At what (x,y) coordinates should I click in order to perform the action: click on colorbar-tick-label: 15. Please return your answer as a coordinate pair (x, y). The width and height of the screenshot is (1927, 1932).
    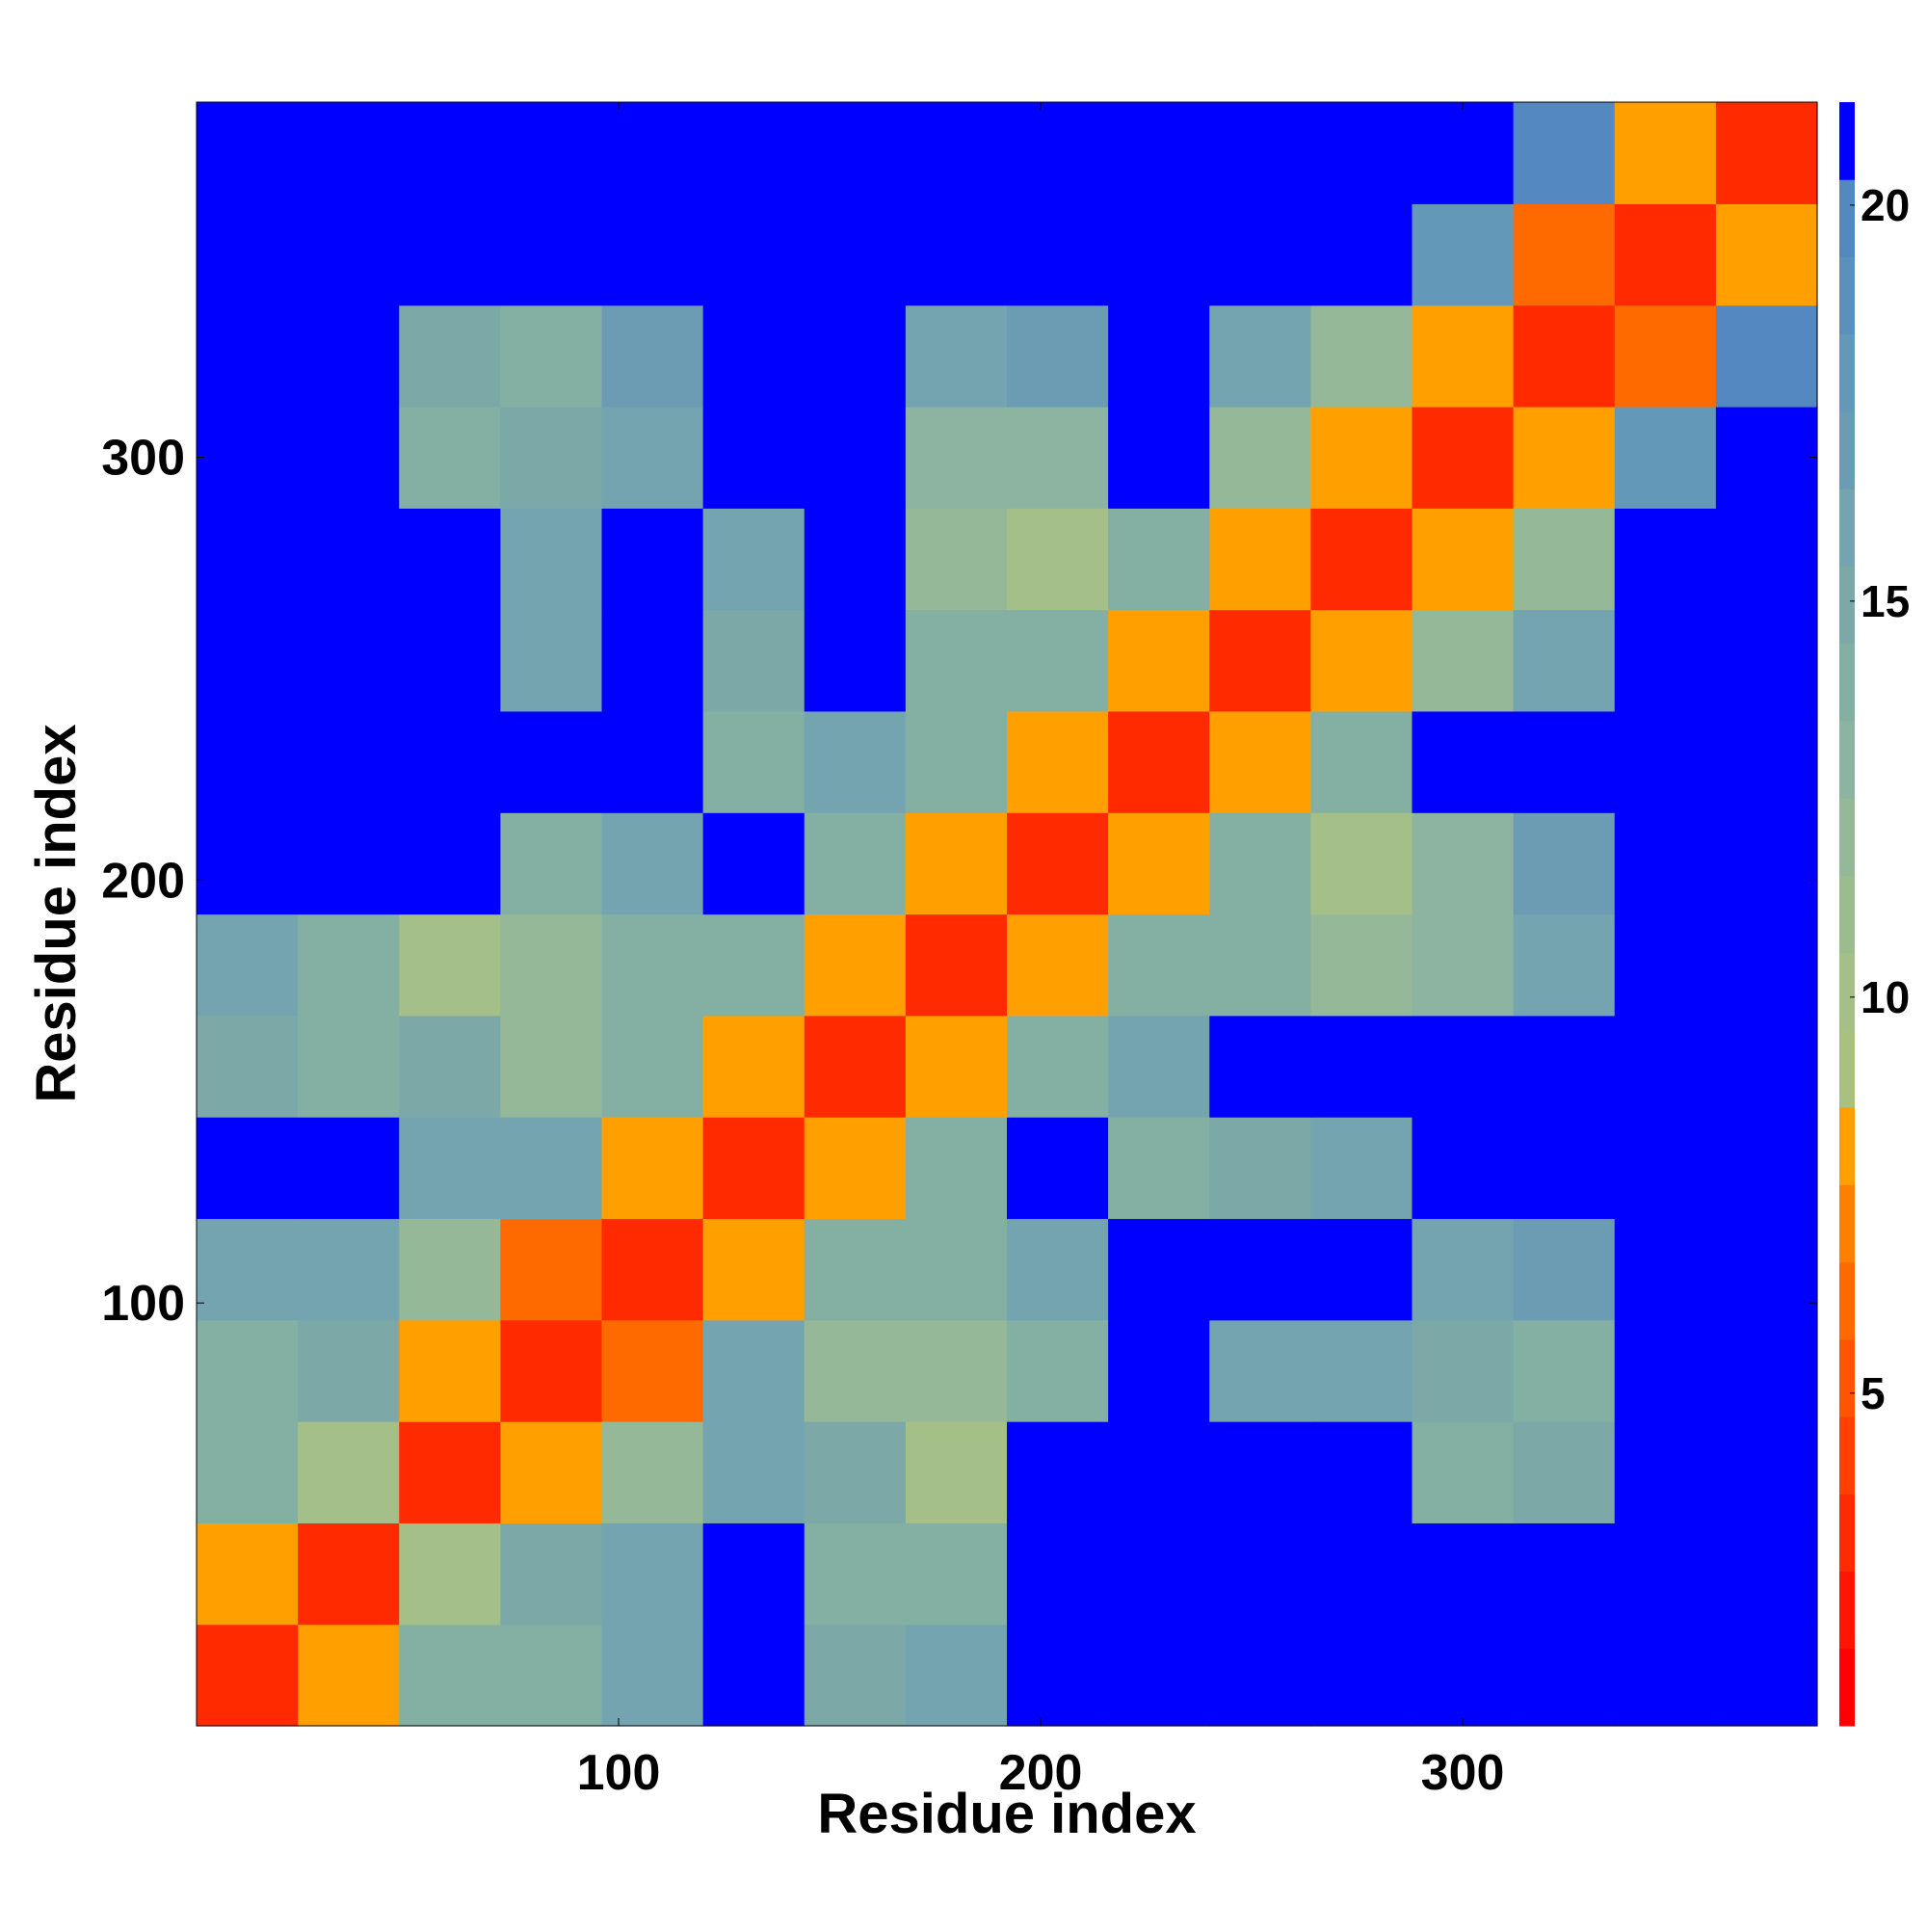
    Looking at the image, I should click on (1885, 601).